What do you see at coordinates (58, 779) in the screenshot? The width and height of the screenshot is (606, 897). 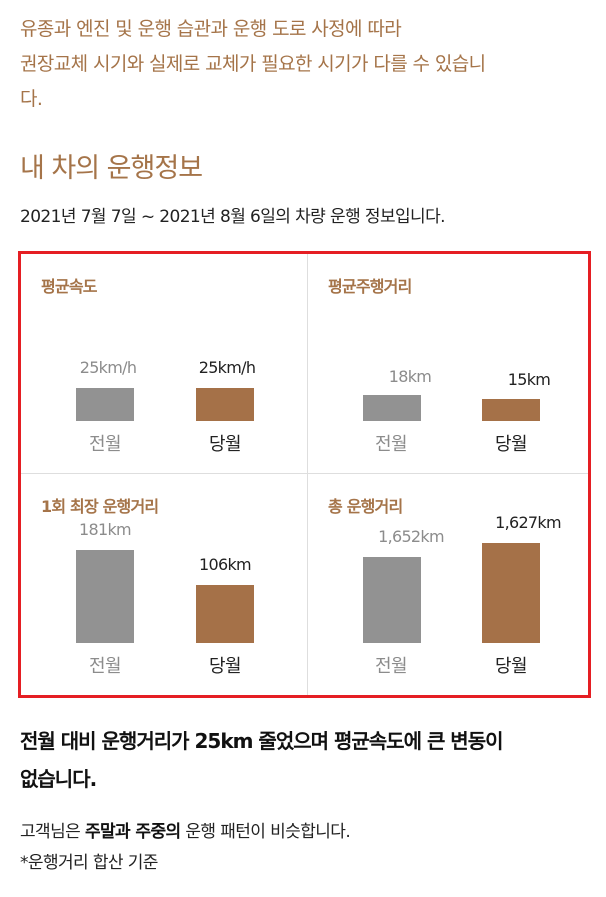 I see `summary-line-2: 없습니다.` at bounding box center [58, 779].